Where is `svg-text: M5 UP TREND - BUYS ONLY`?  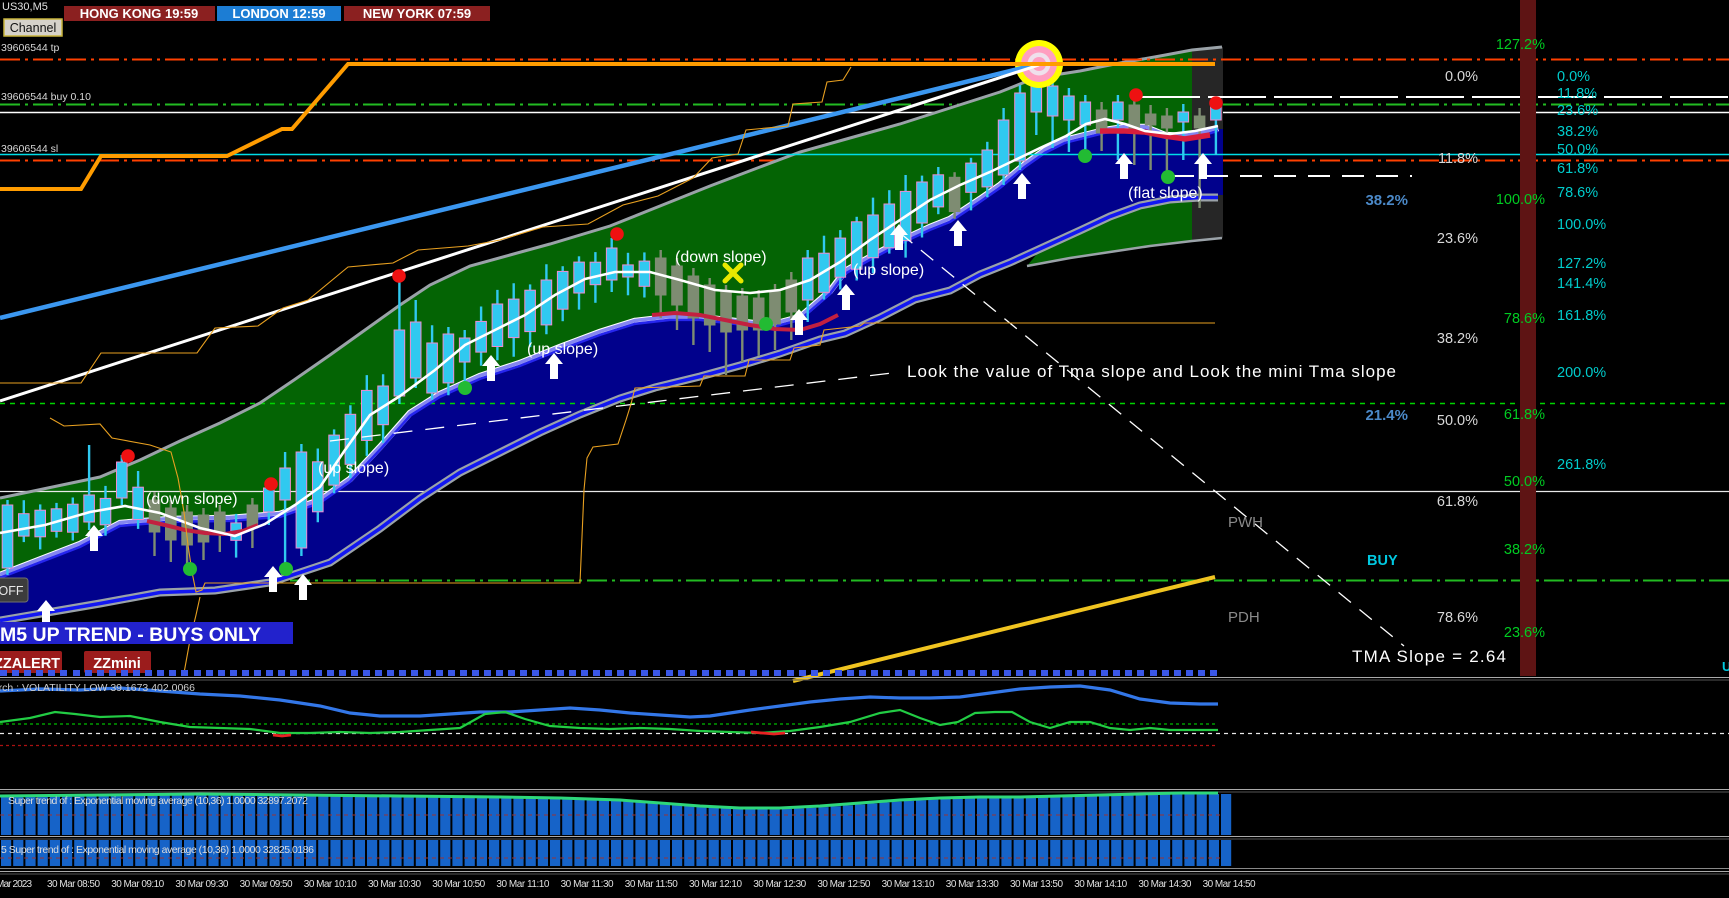
svg-text: M5 UP TREND - BUYS ONLY is located at coordinates (130, 635).